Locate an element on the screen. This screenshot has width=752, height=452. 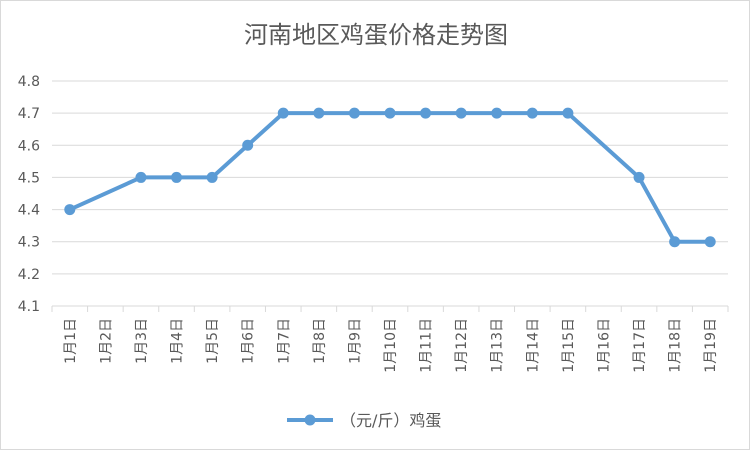
x-tick-label: 1月2日 is located at coordinates (106, 341).